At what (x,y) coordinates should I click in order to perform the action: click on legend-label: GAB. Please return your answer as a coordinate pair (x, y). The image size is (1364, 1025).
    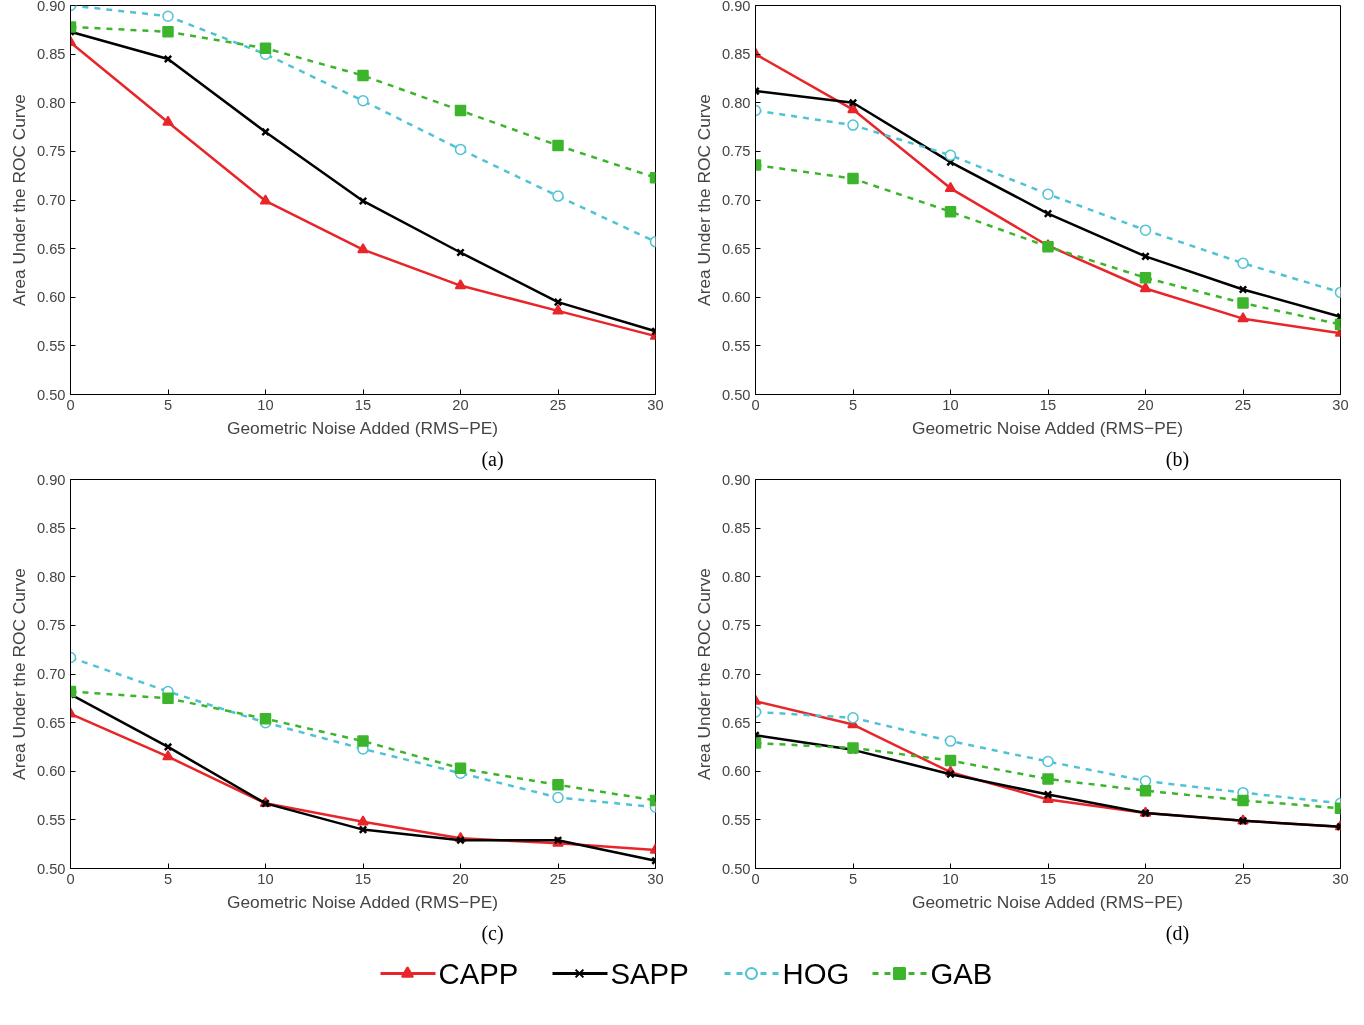
    Looking at the image, I should click on (961, 973).